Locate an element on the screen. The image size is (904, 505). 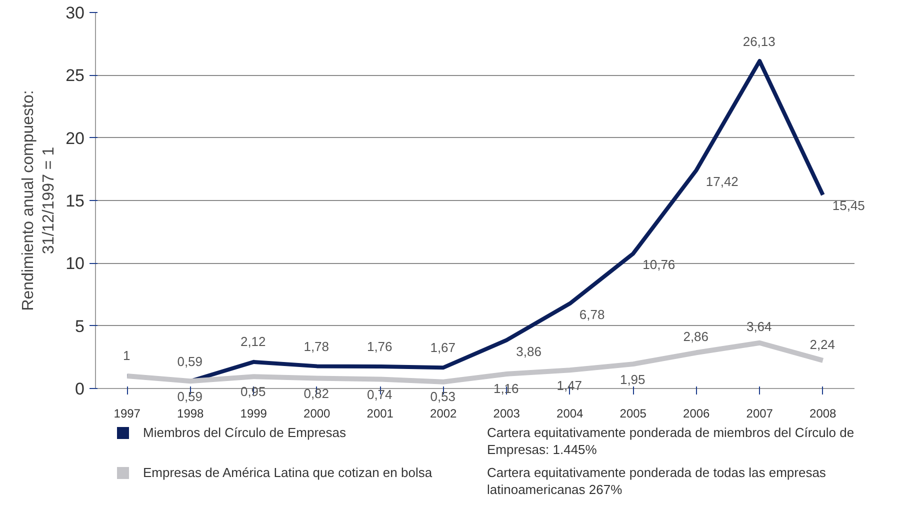
y-tick-label: 10 is located at coordinates (75, 264).